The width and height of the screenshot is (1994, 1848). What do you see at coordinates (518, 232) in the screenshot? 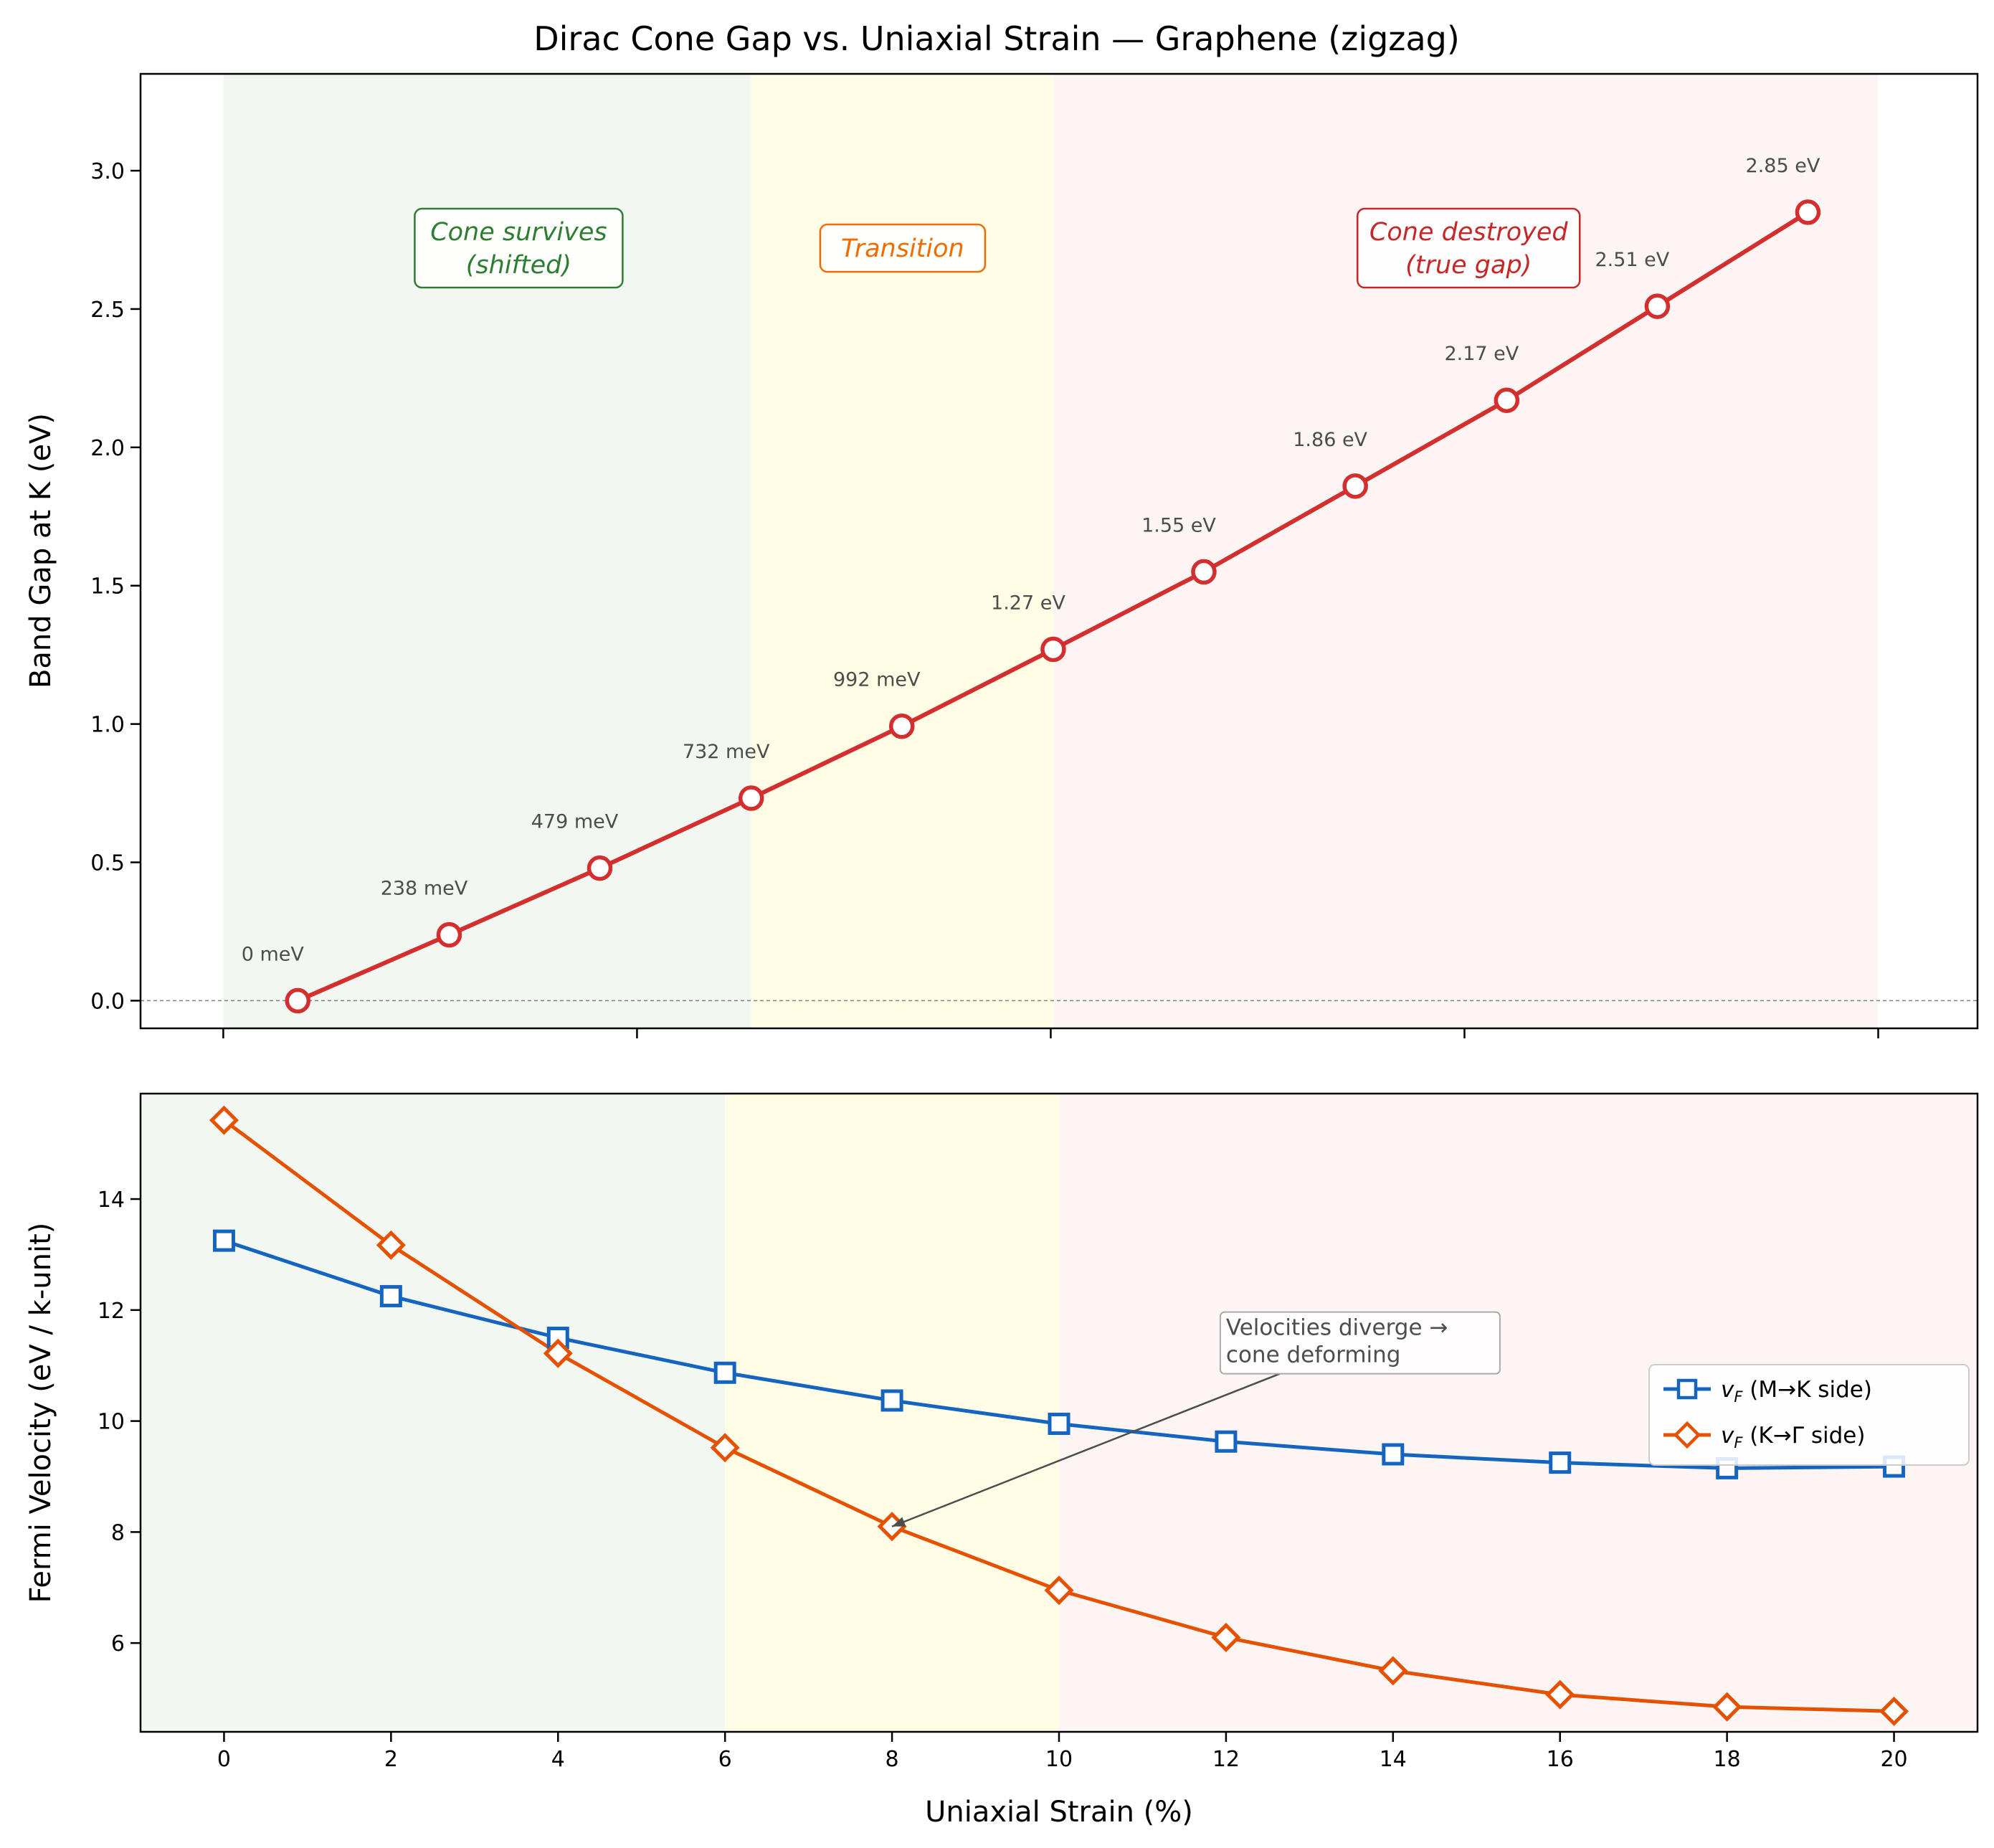
I see `region-label-line-1: Cone survives` at bounding box center [518, 232].